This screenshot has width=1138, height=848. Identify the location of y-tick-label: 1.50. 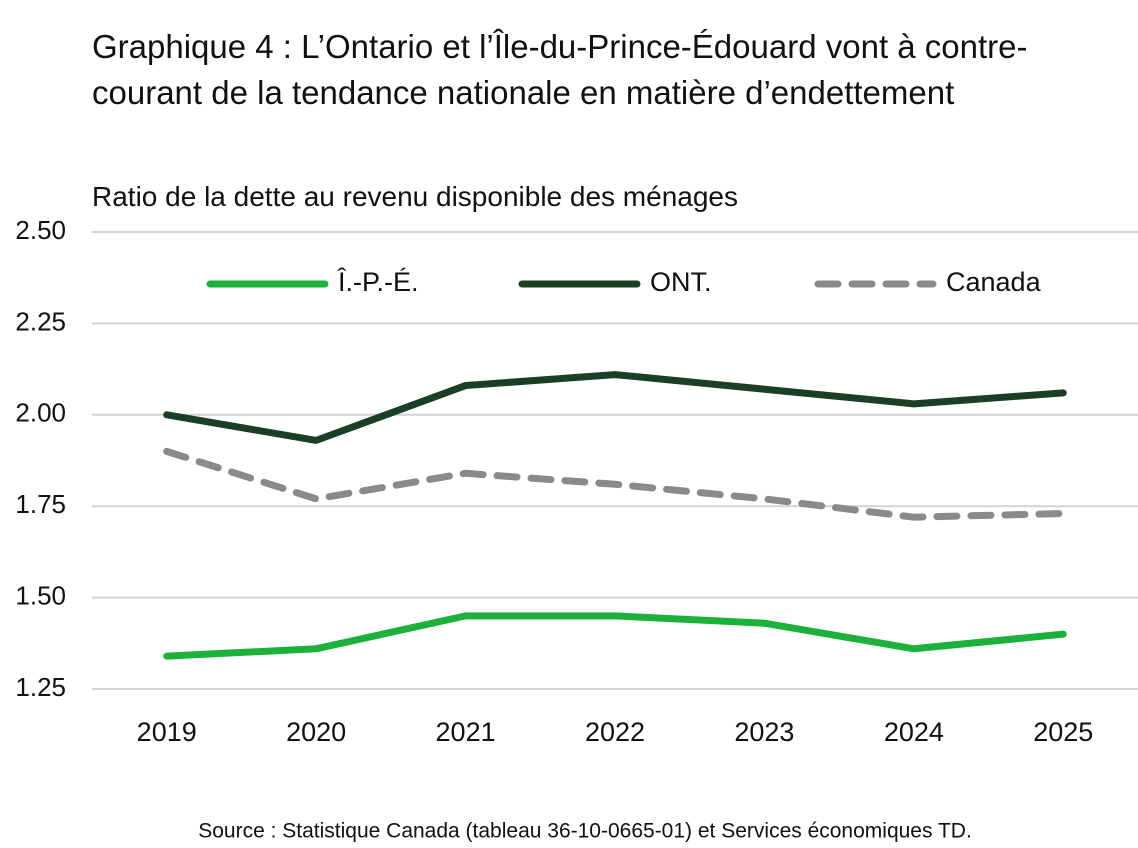
(40, 595).